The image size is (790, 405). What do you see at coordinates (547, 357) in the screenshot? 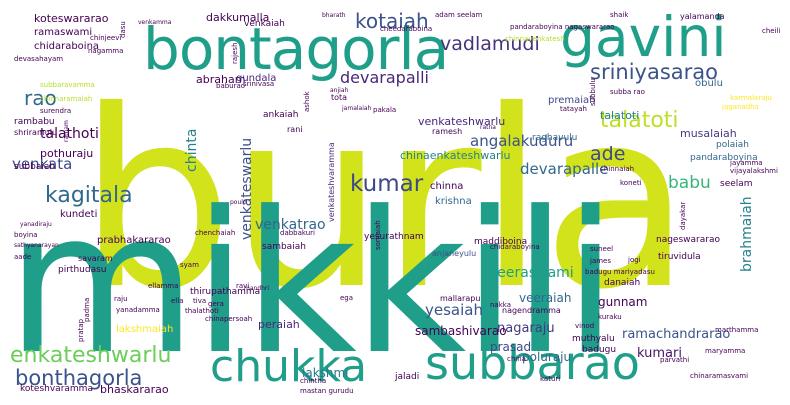
I see `word-cloud-word: poluraju` at bounding box center [547, 357].